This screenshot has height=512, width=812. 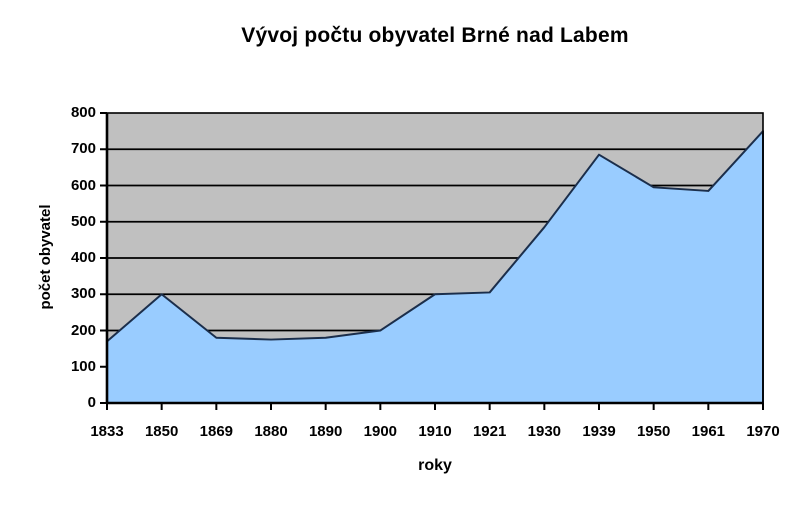 What do you see at coordinates (489, 431) in the screenshot?
I see `x-axis-tick-label: 1921` at bounding box center [489, 431].